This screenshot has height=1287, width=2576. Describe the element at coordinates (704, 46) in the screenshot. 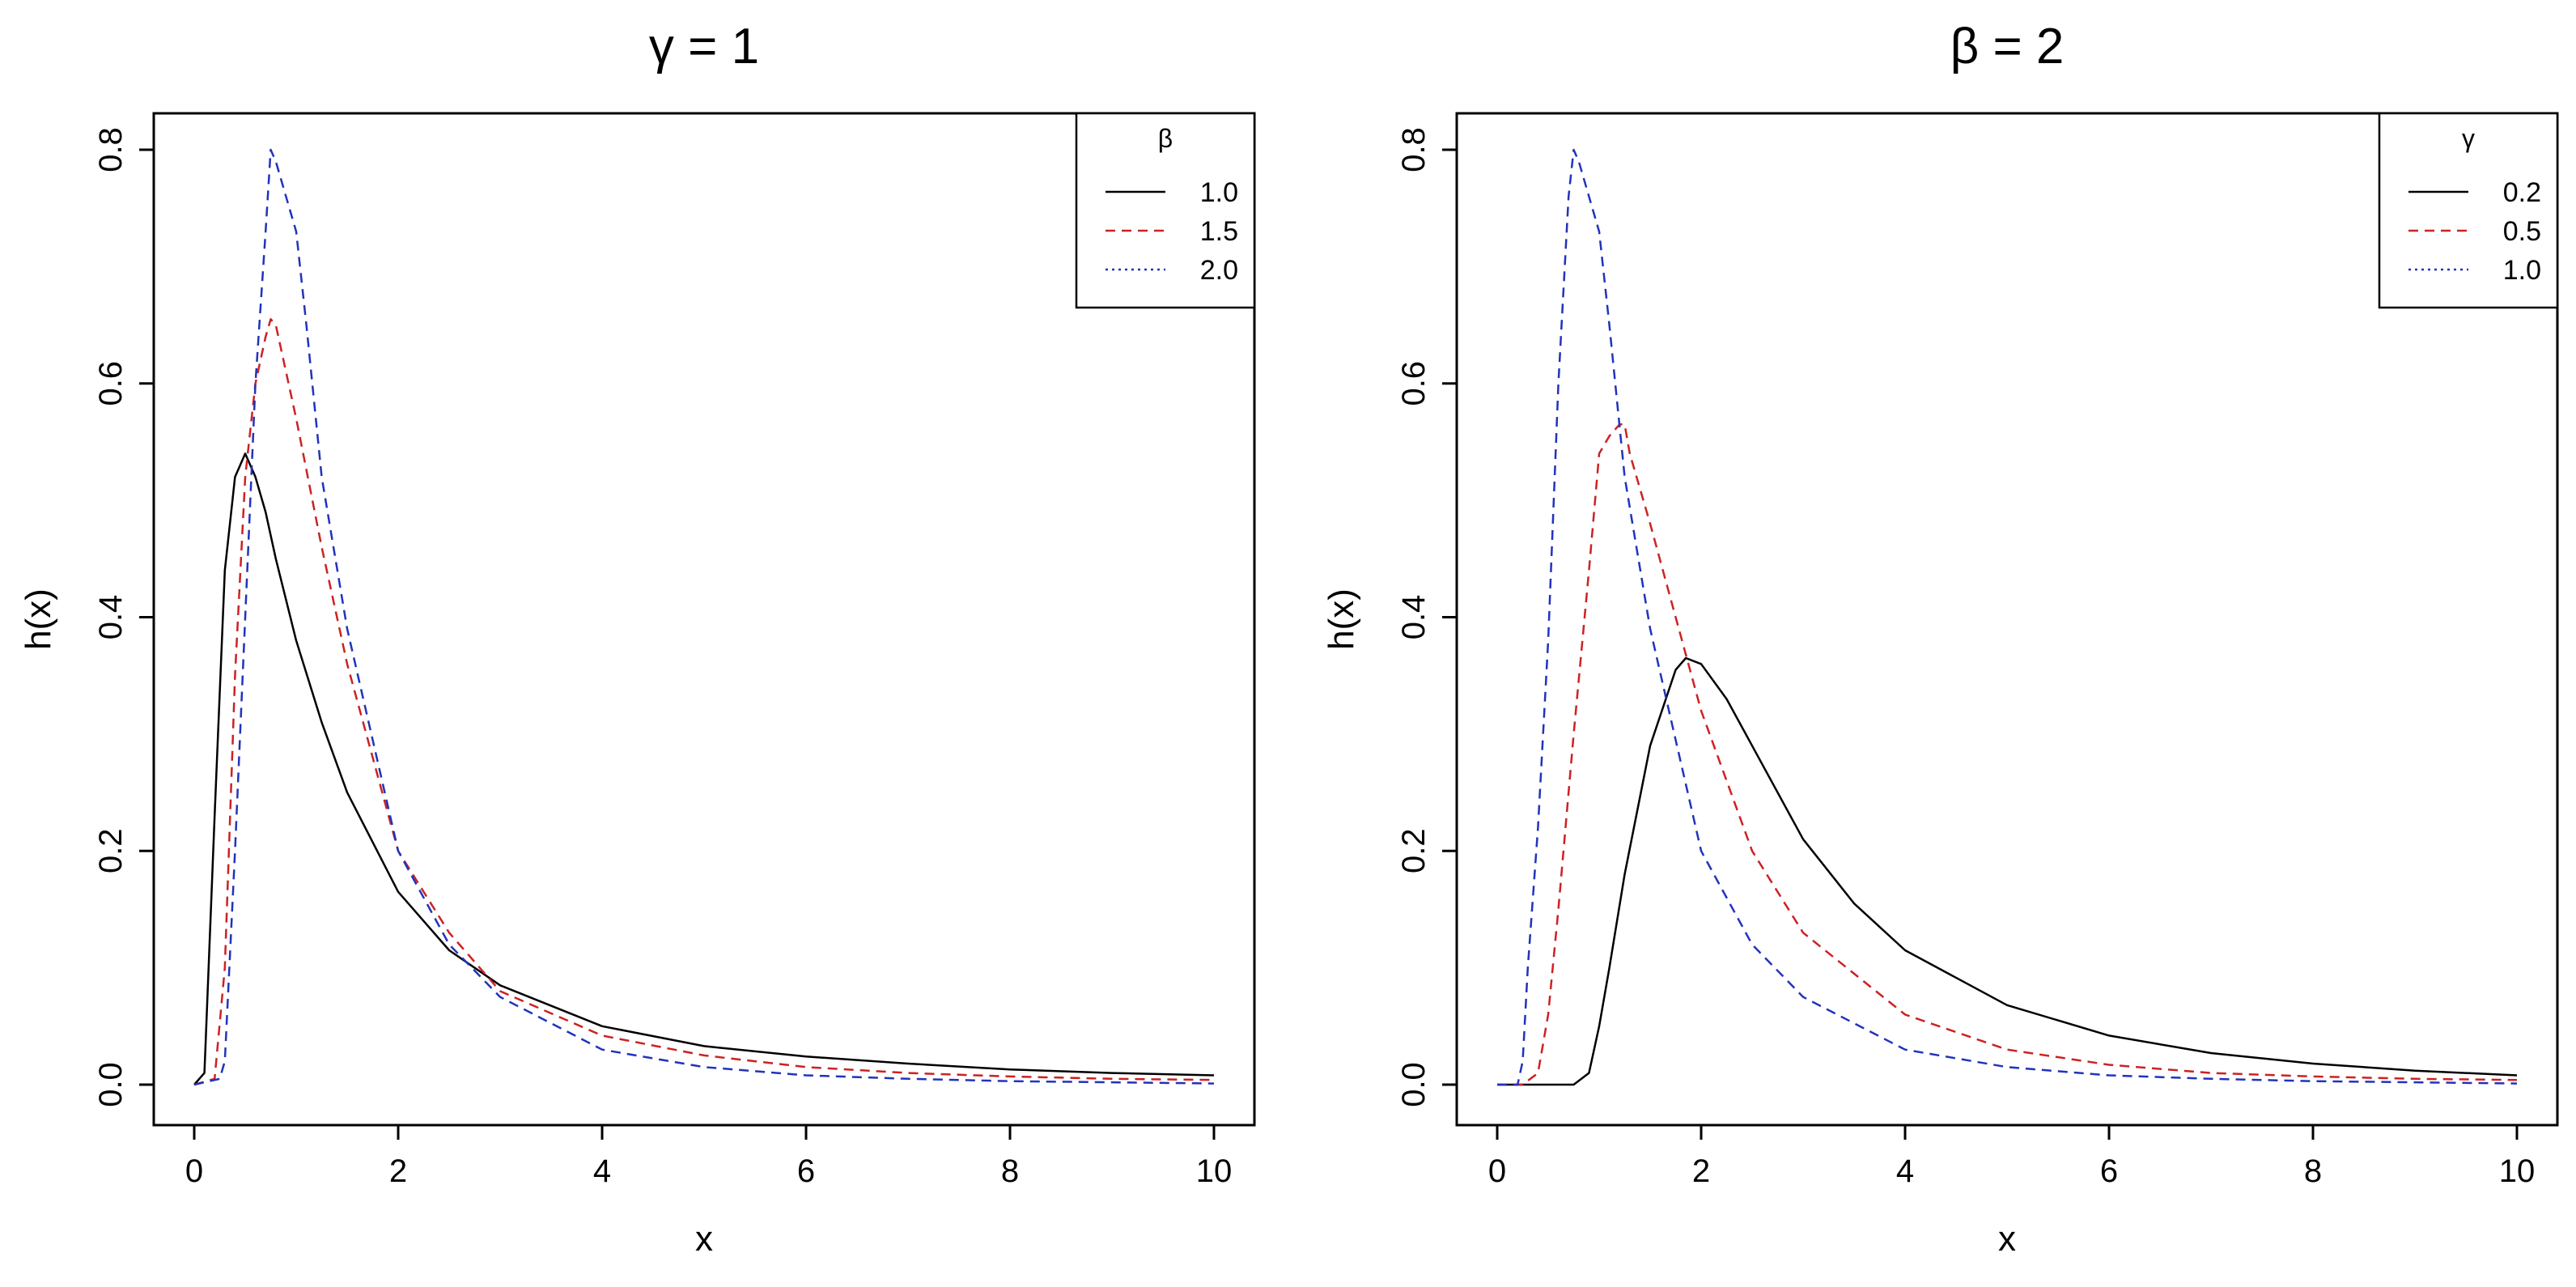

I see `chart-title: γ = 1` at that location.